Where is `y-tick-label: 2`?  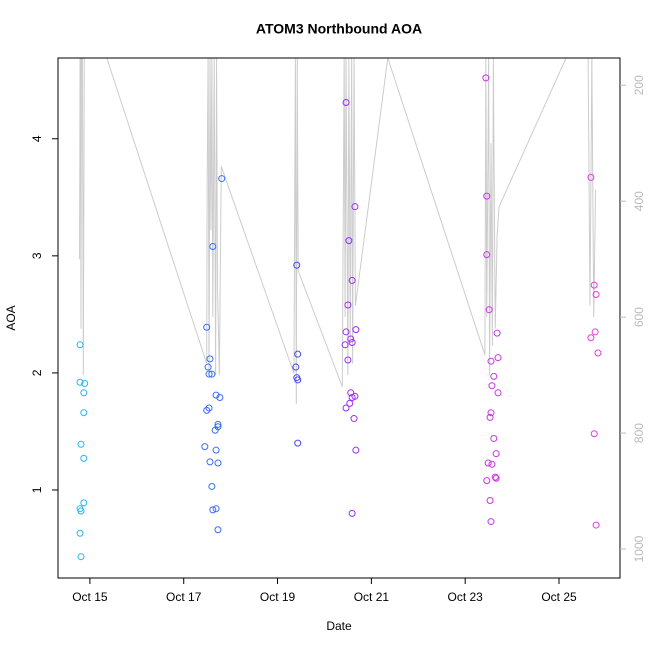
y-tick-label: 2 is located at coordinates (37, 372).